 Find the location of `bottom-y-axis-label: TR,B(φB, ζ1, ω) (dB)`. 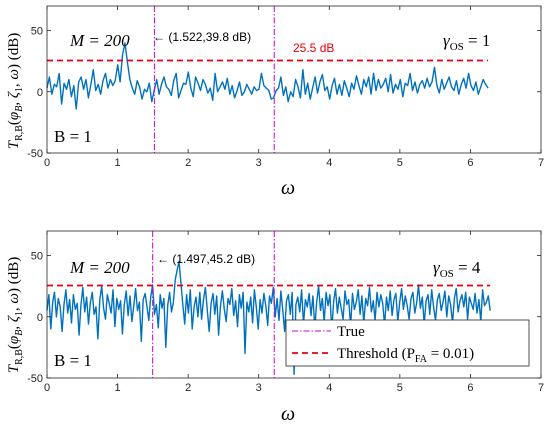

bottom-y-axis-label: TR,B(φB, ζ1, ω) (dB) is located at coordinates (15, 315).